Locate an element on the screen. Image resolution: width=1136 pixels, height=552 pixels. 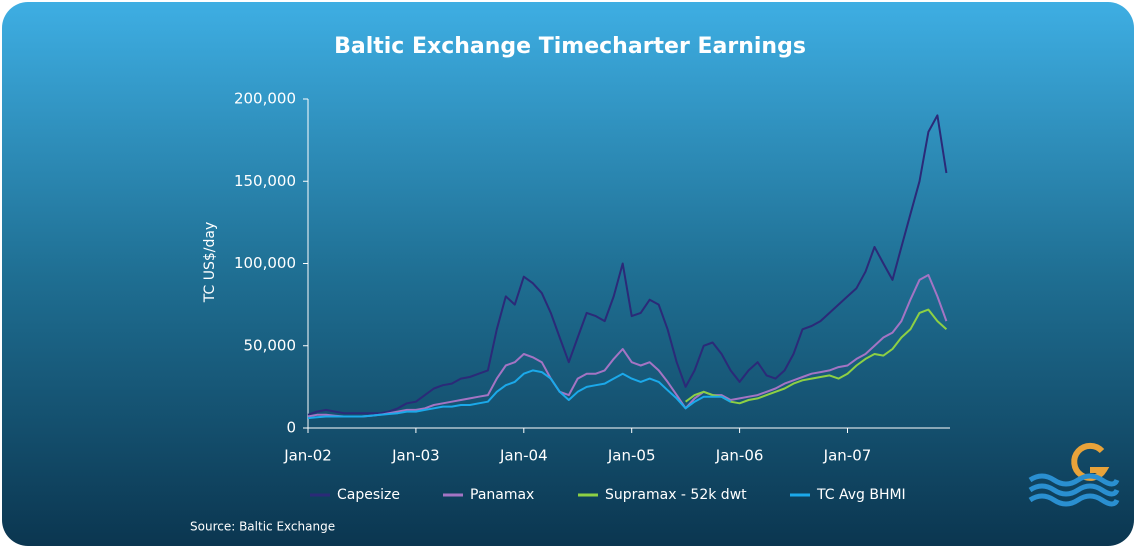
logo is located at coordinates (1074, 474).